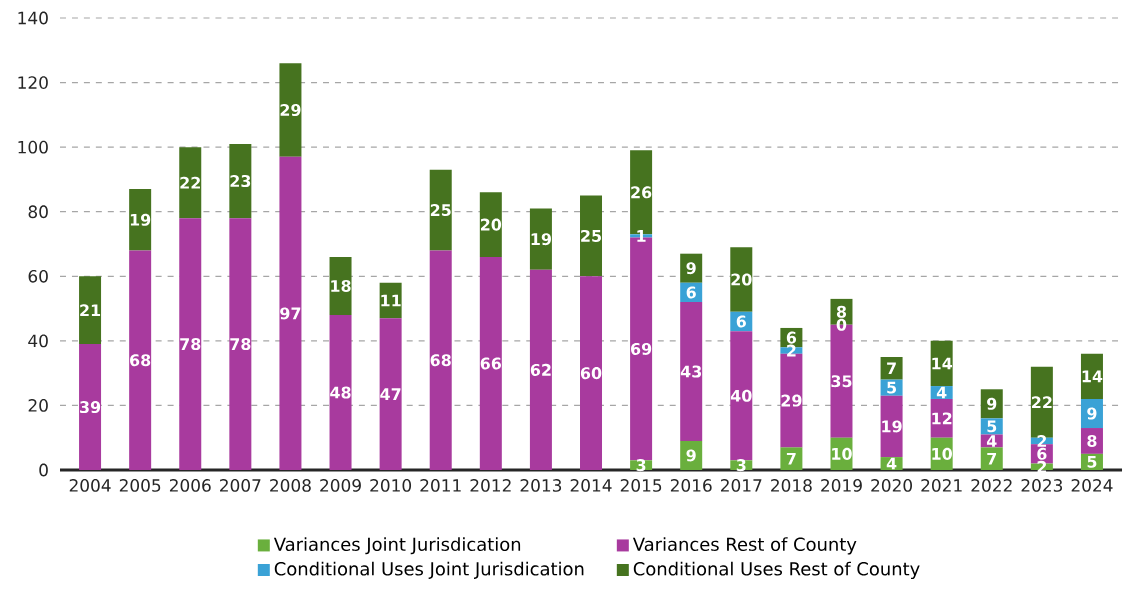  Describe the element at coordinates (240, 485) in the screenshot. I see `x-tick-label: 2007` at that location.